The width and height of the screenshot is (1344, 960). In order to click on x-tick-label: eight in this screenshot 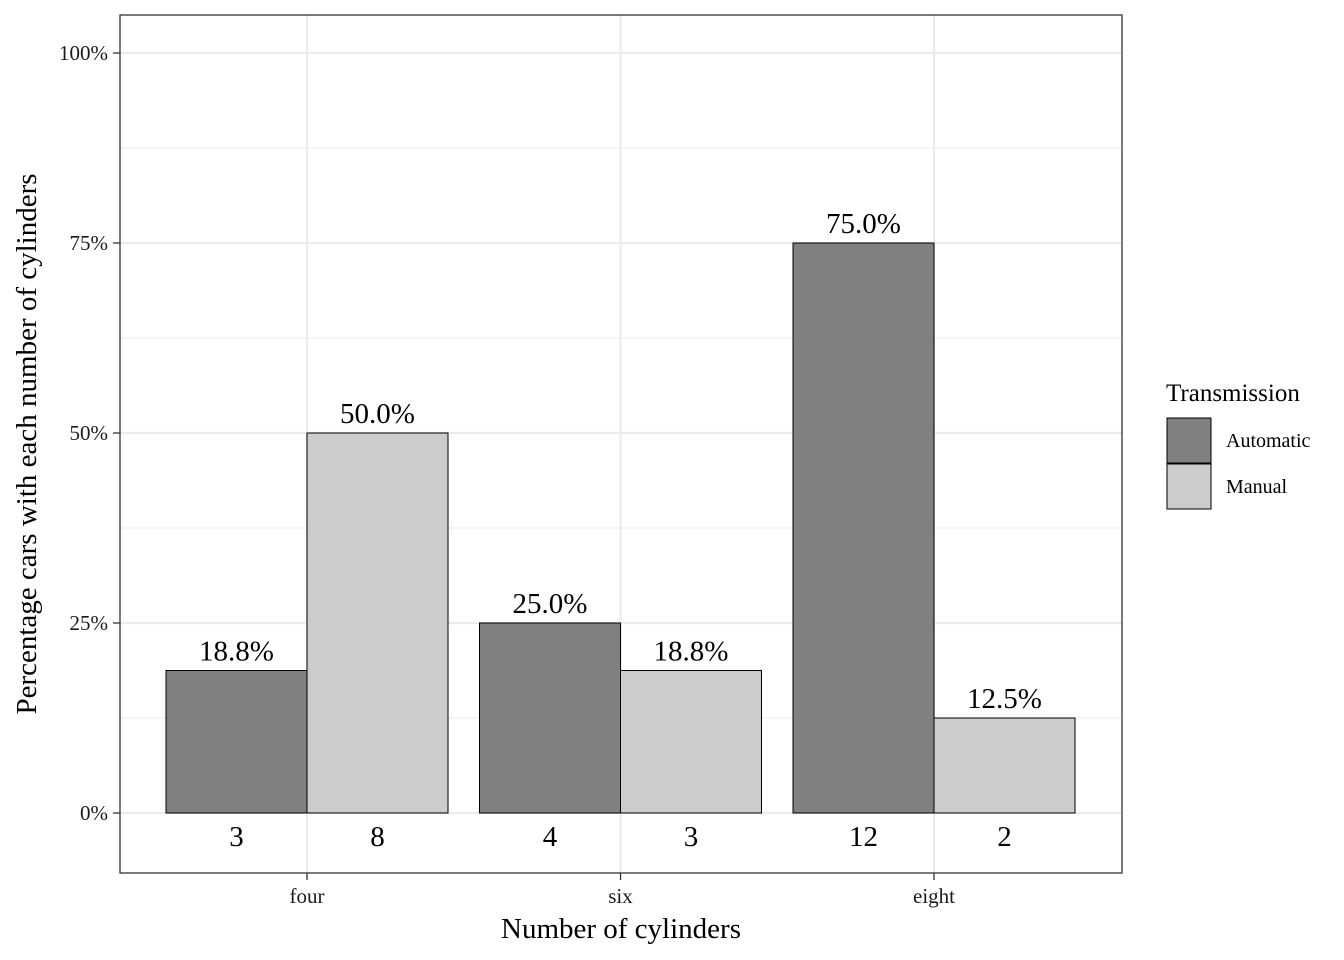, I will do `click(934, 896)`.